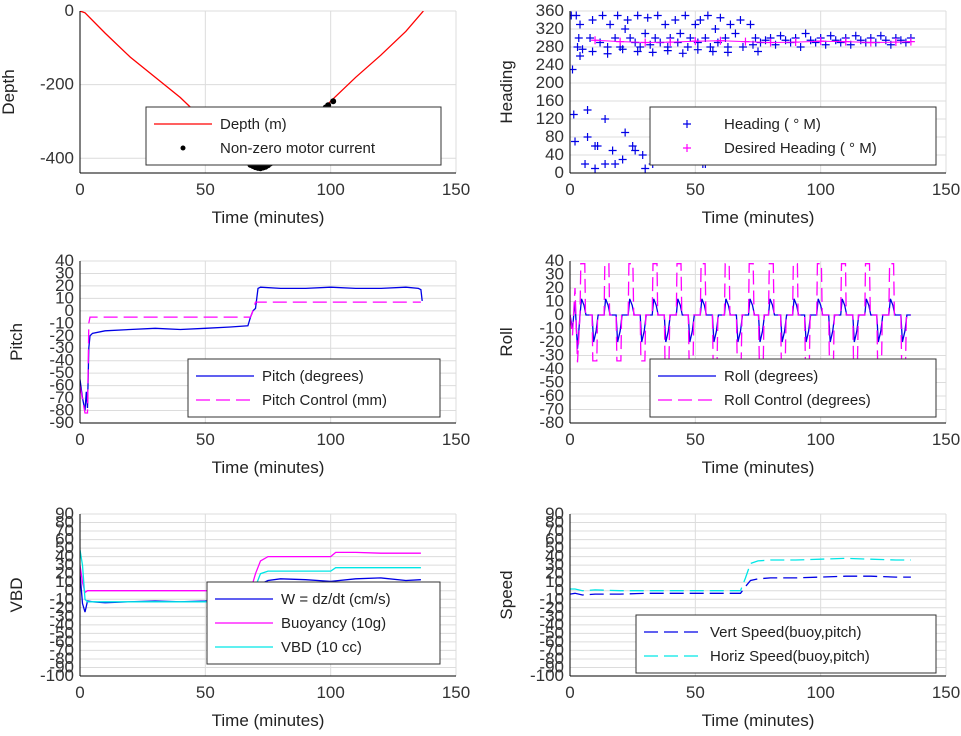  I want to click on legend-label: Roll Control (degrees), so click(797, 400).